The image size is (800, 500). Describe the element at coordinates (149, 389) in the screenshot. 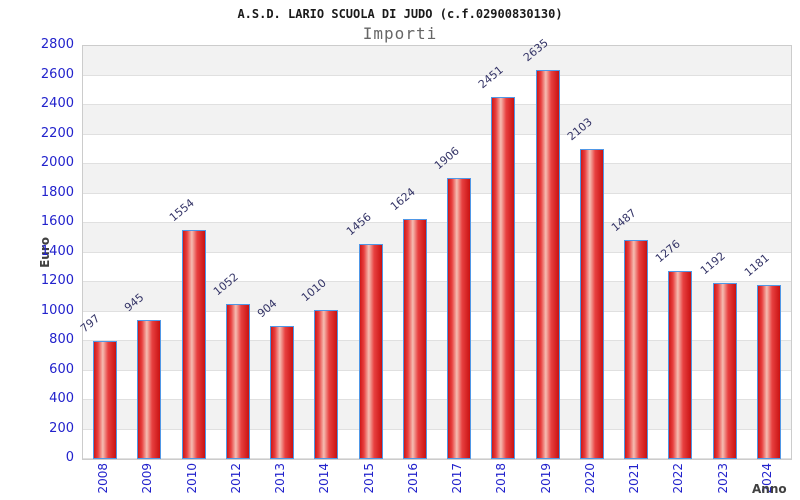

I see `bar-2009` at that location.